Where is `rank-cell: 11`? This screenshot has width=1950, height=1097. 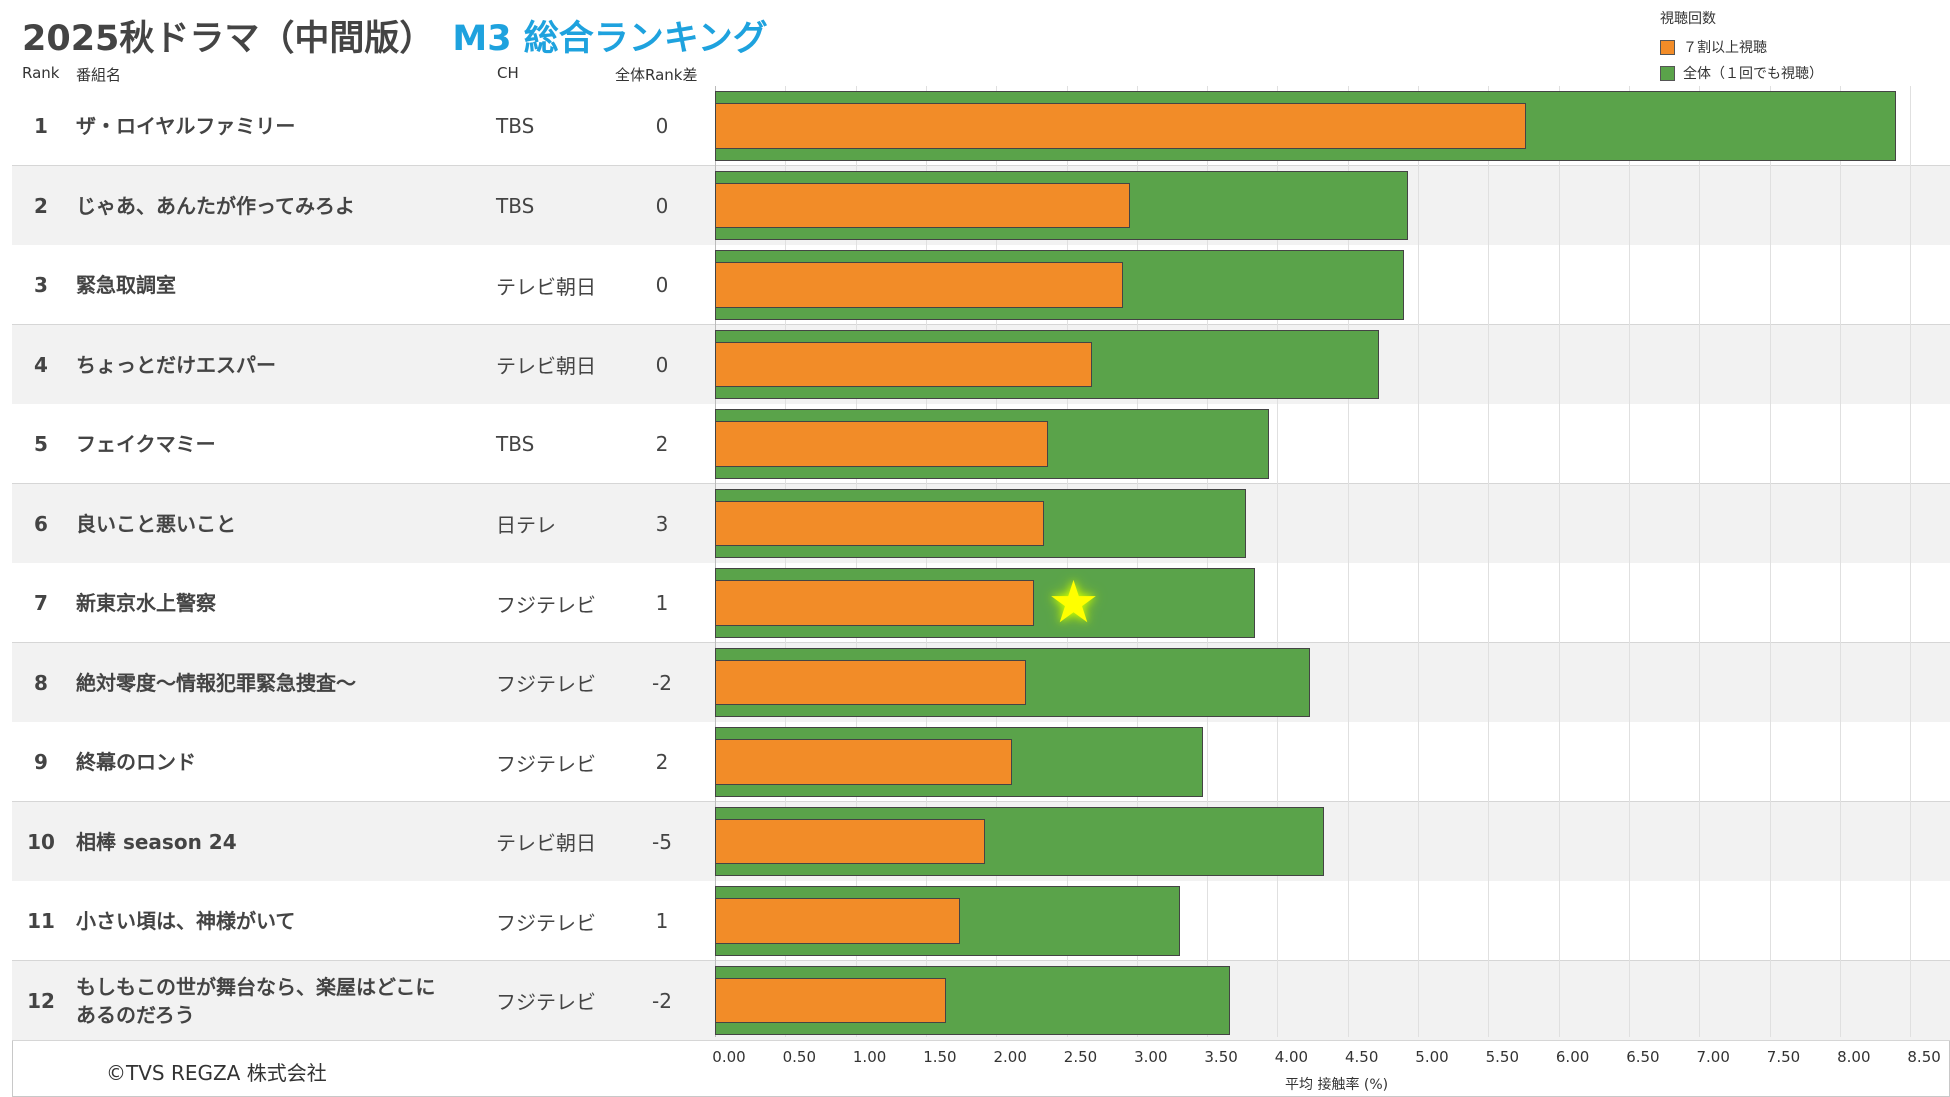
rank-cell: 11 is located at coordinates (41, 921).